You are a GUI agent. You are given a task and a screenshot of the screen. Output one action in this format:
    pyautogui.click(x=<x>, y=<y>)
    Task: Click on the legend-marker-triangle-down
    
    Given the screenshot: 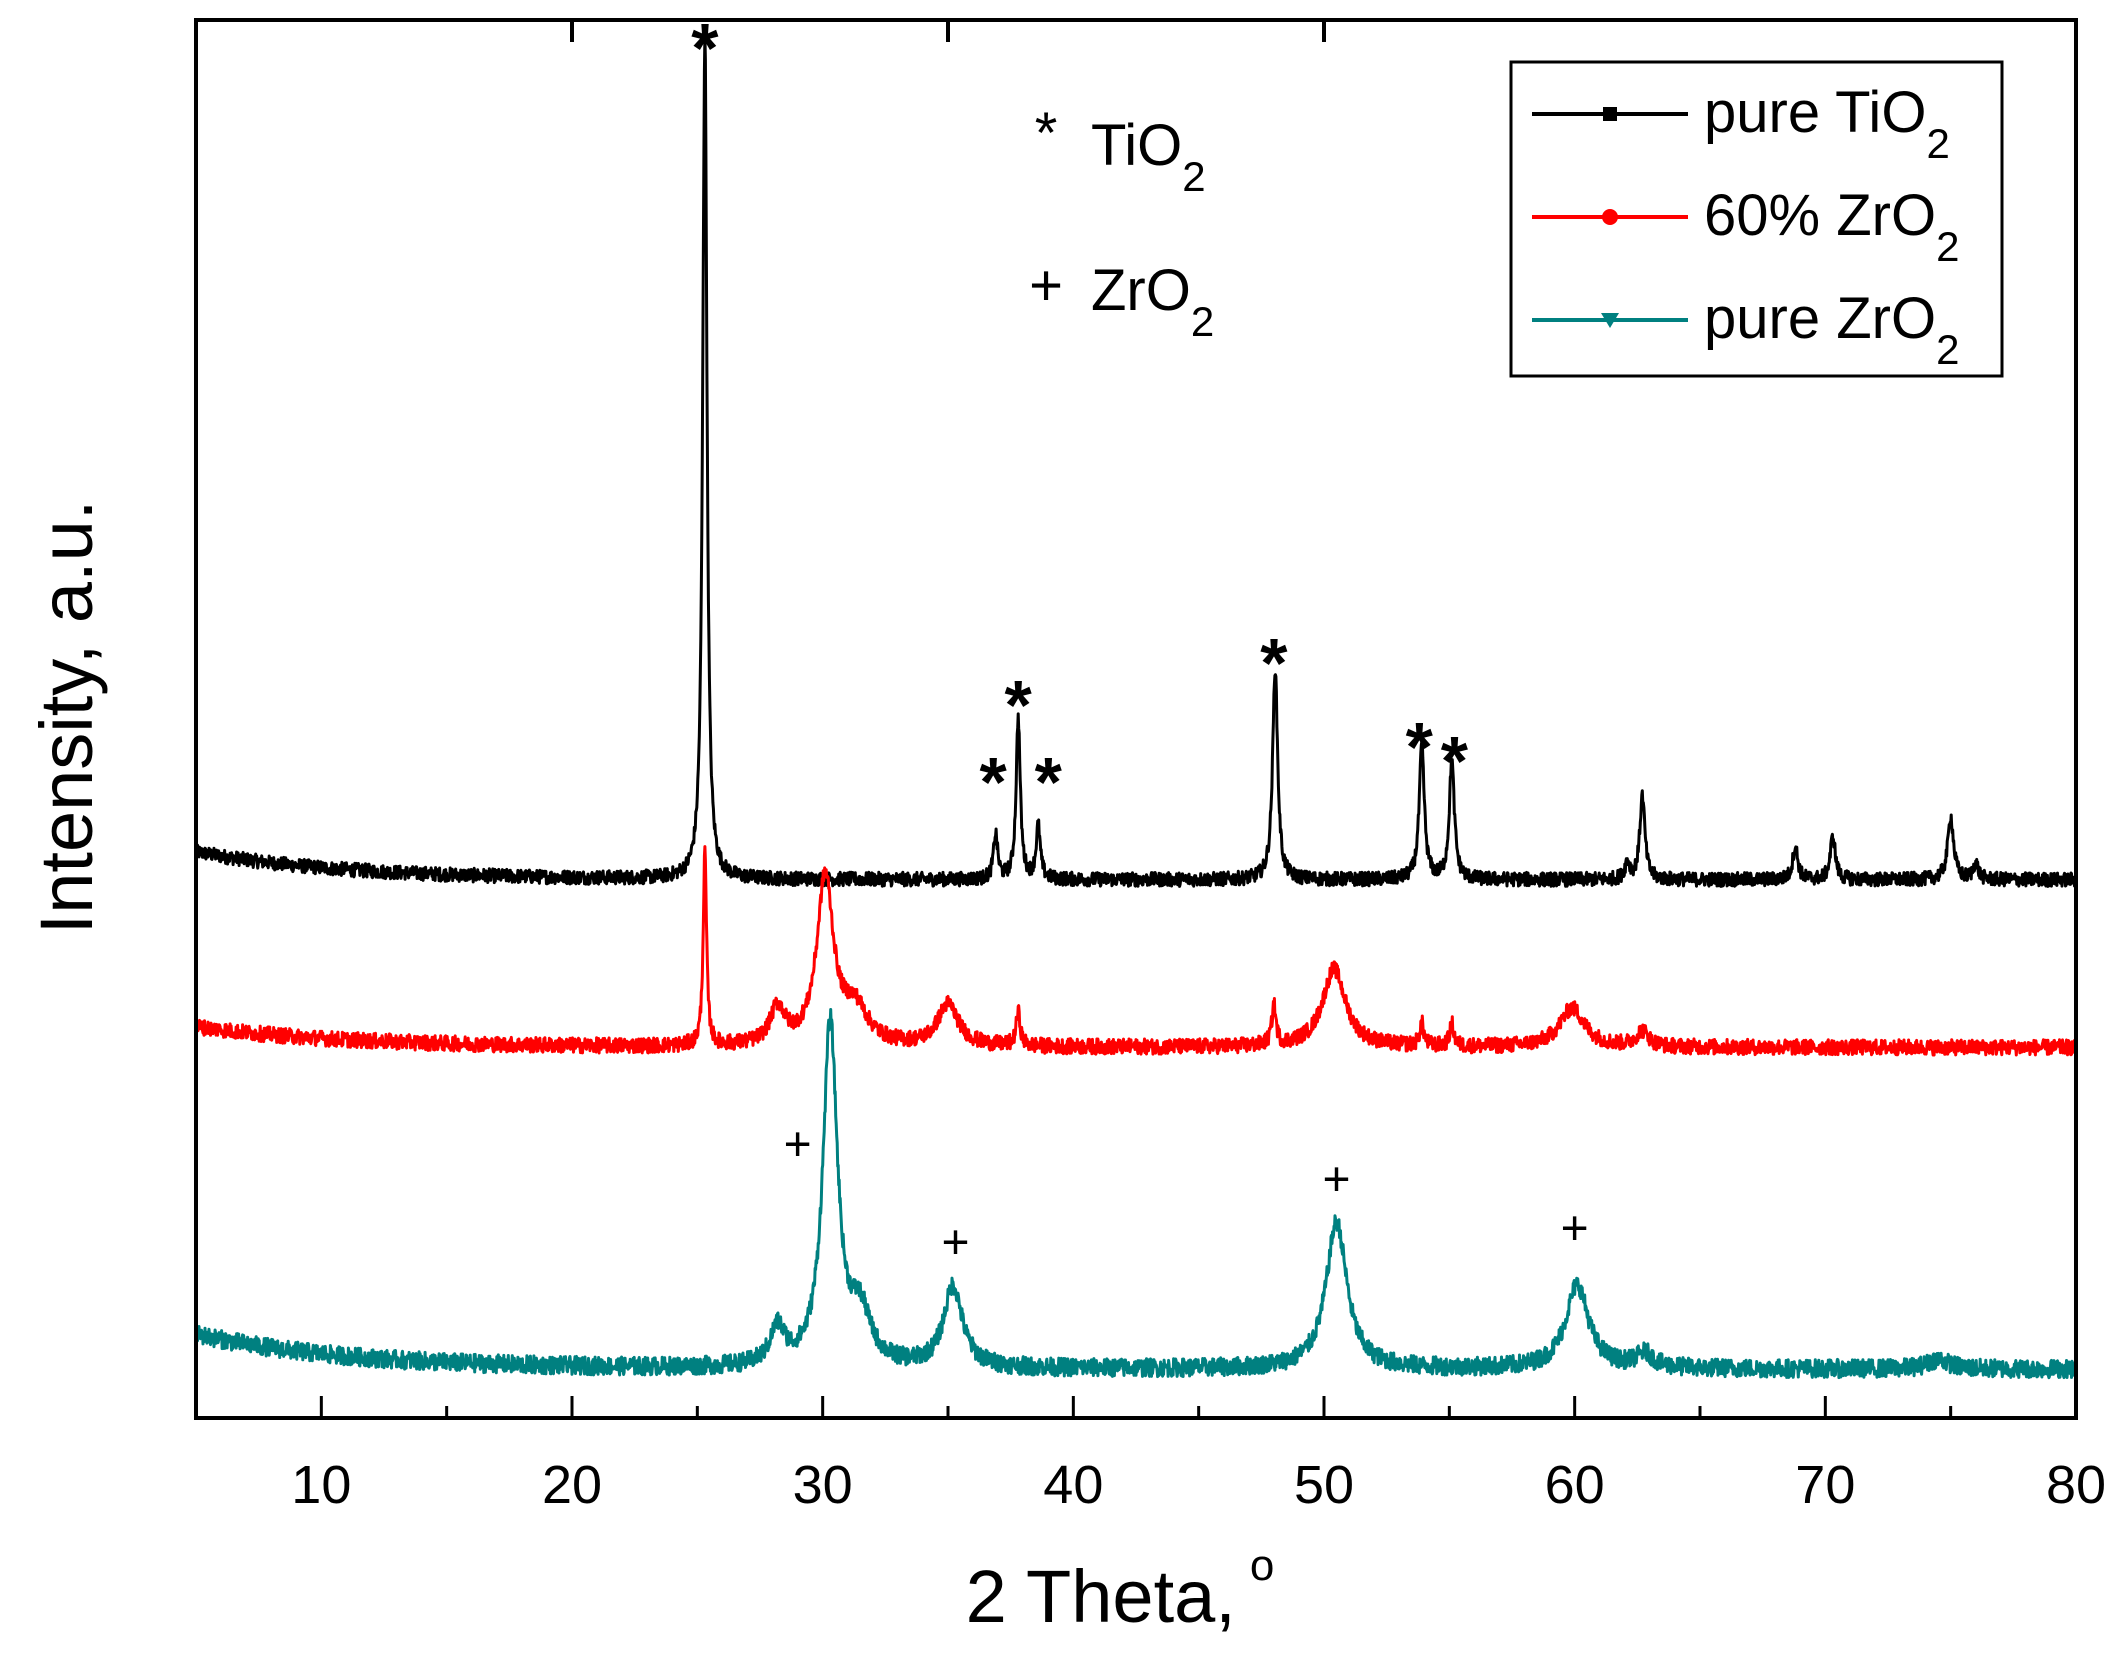 What is the action you would take?
    pyautogui.click(x=1610, y=320)
    